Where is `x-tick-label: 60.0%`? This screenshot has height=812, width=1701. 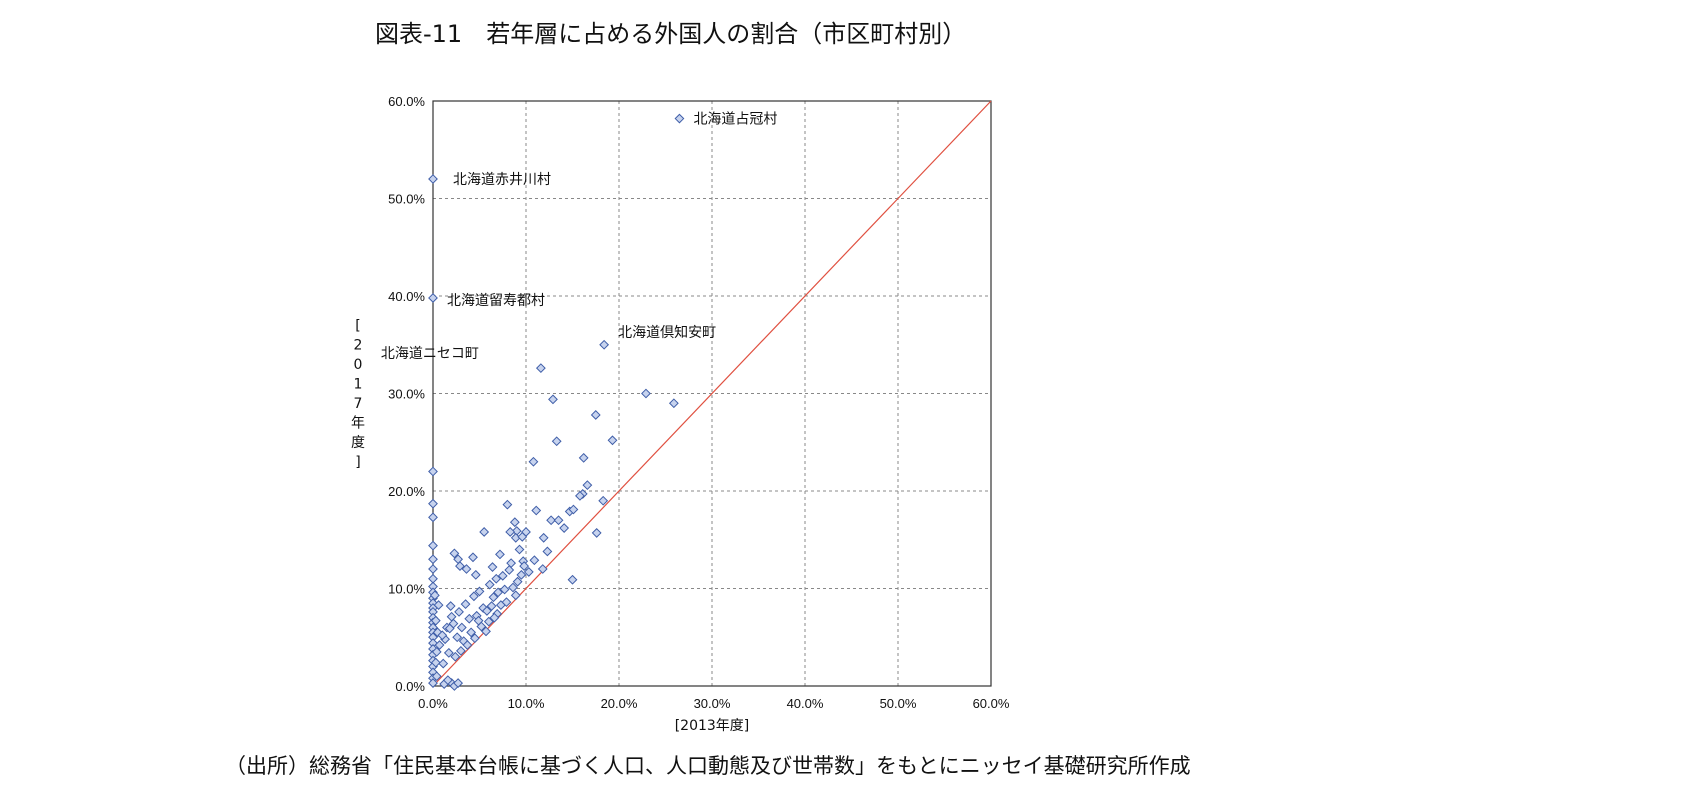 x-tick-label: 60.0% is located at coordinates (991, 703).